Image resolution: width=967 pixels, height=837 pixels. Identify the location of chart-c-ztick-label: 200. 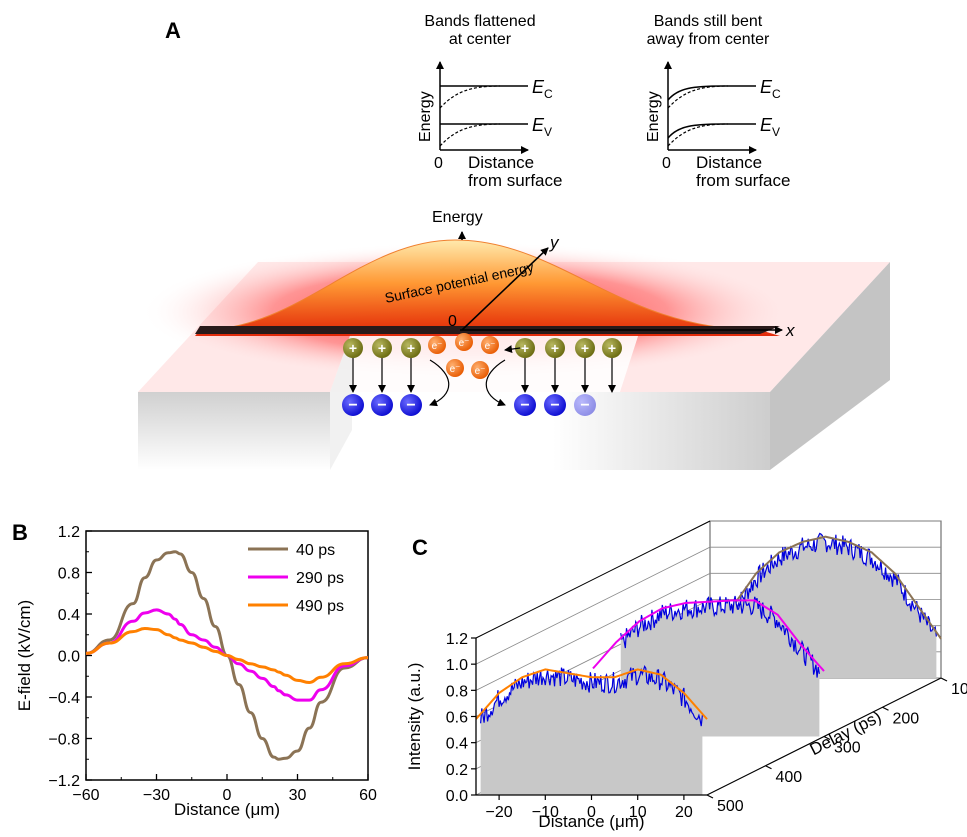
(906, 718).